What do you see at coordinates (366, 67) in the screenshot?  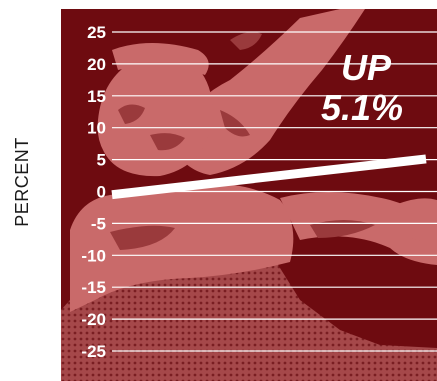 I see `annotation-line1: UP` at bounding box center [366, 67].